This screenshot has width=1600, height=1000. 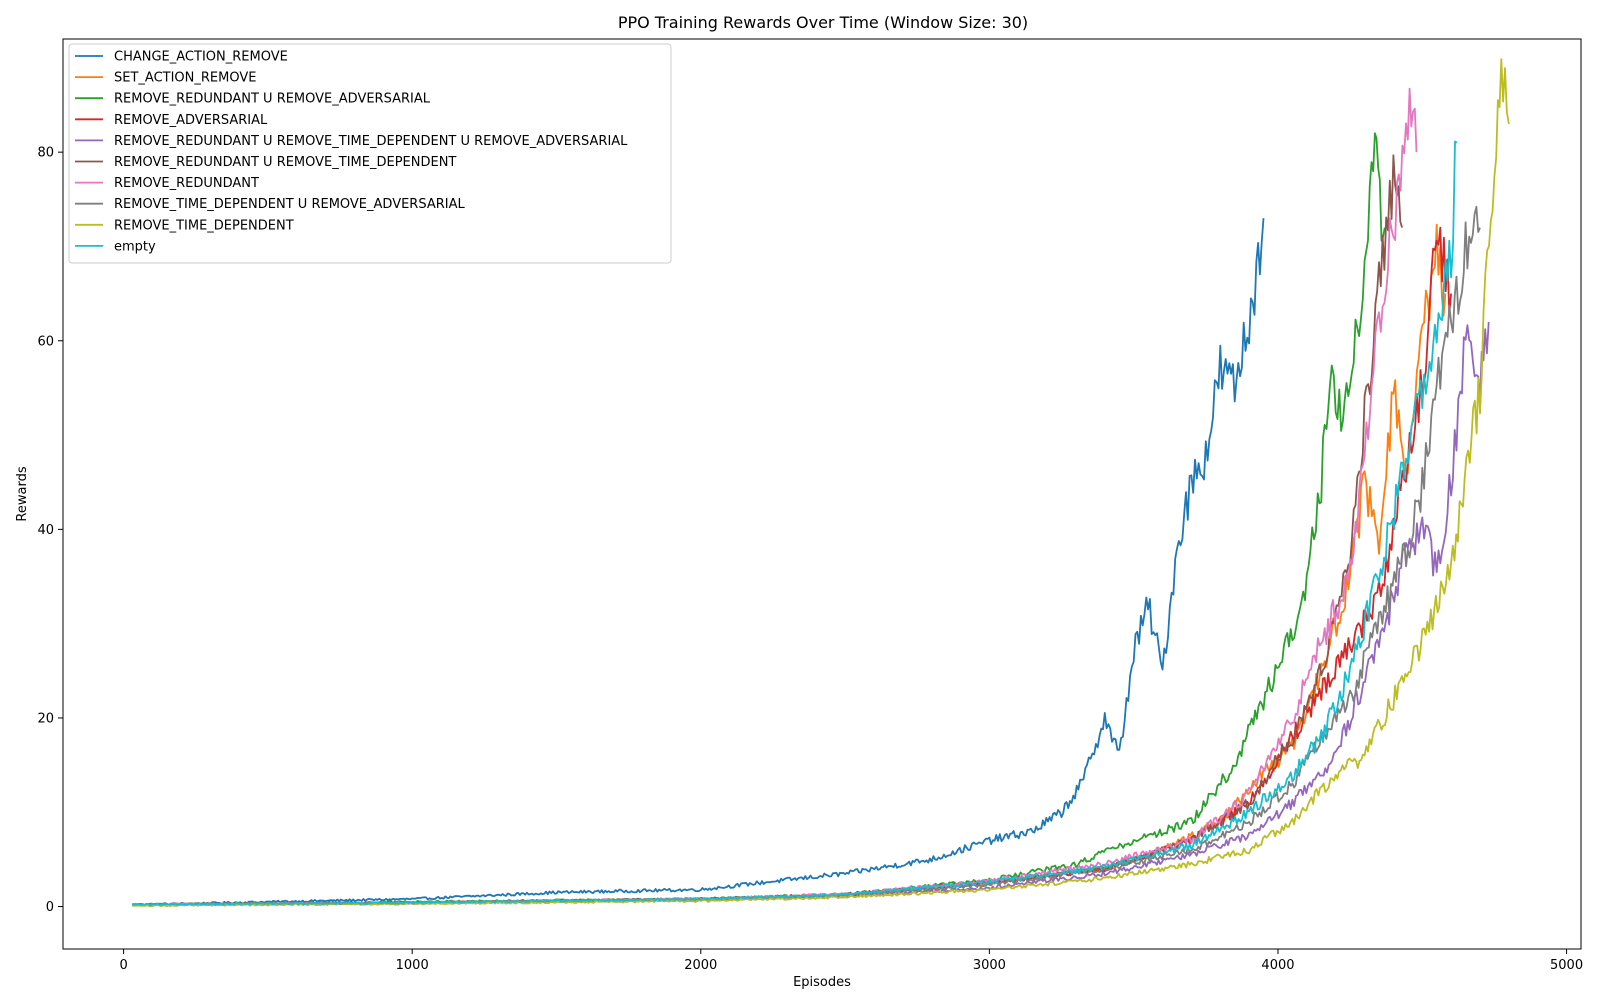 I want to click on legend-label: REMOVE_ADVERSARIAL, so click(x=191, y=120).